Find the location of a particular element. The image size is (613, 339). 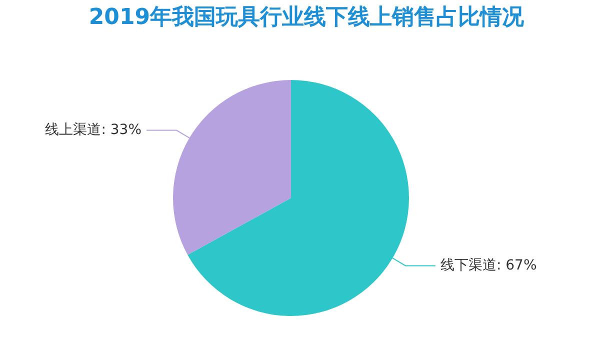

chart-title: 2019年我国玩具行业线下线上销售占比情况 is located at coordinates (307, 18).